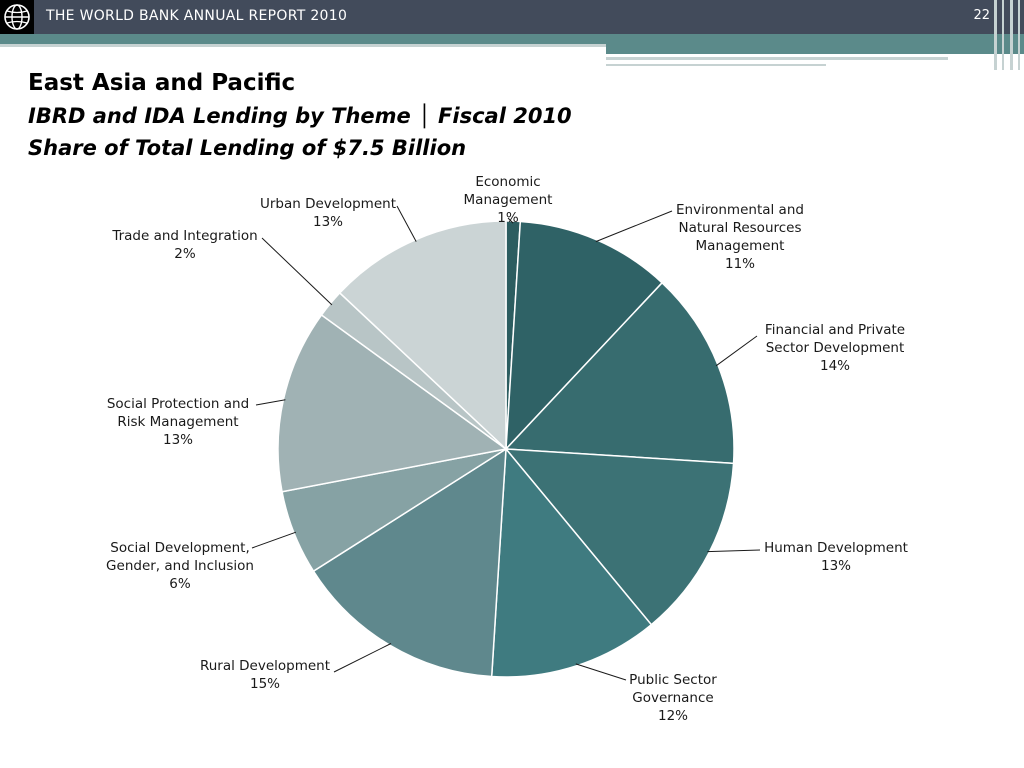 The image size is (1024, 768). What do you see at coordinates (180, 548) in the screenshot?
I see `slice-name: Social Development,` at bounding box center [180, 548].